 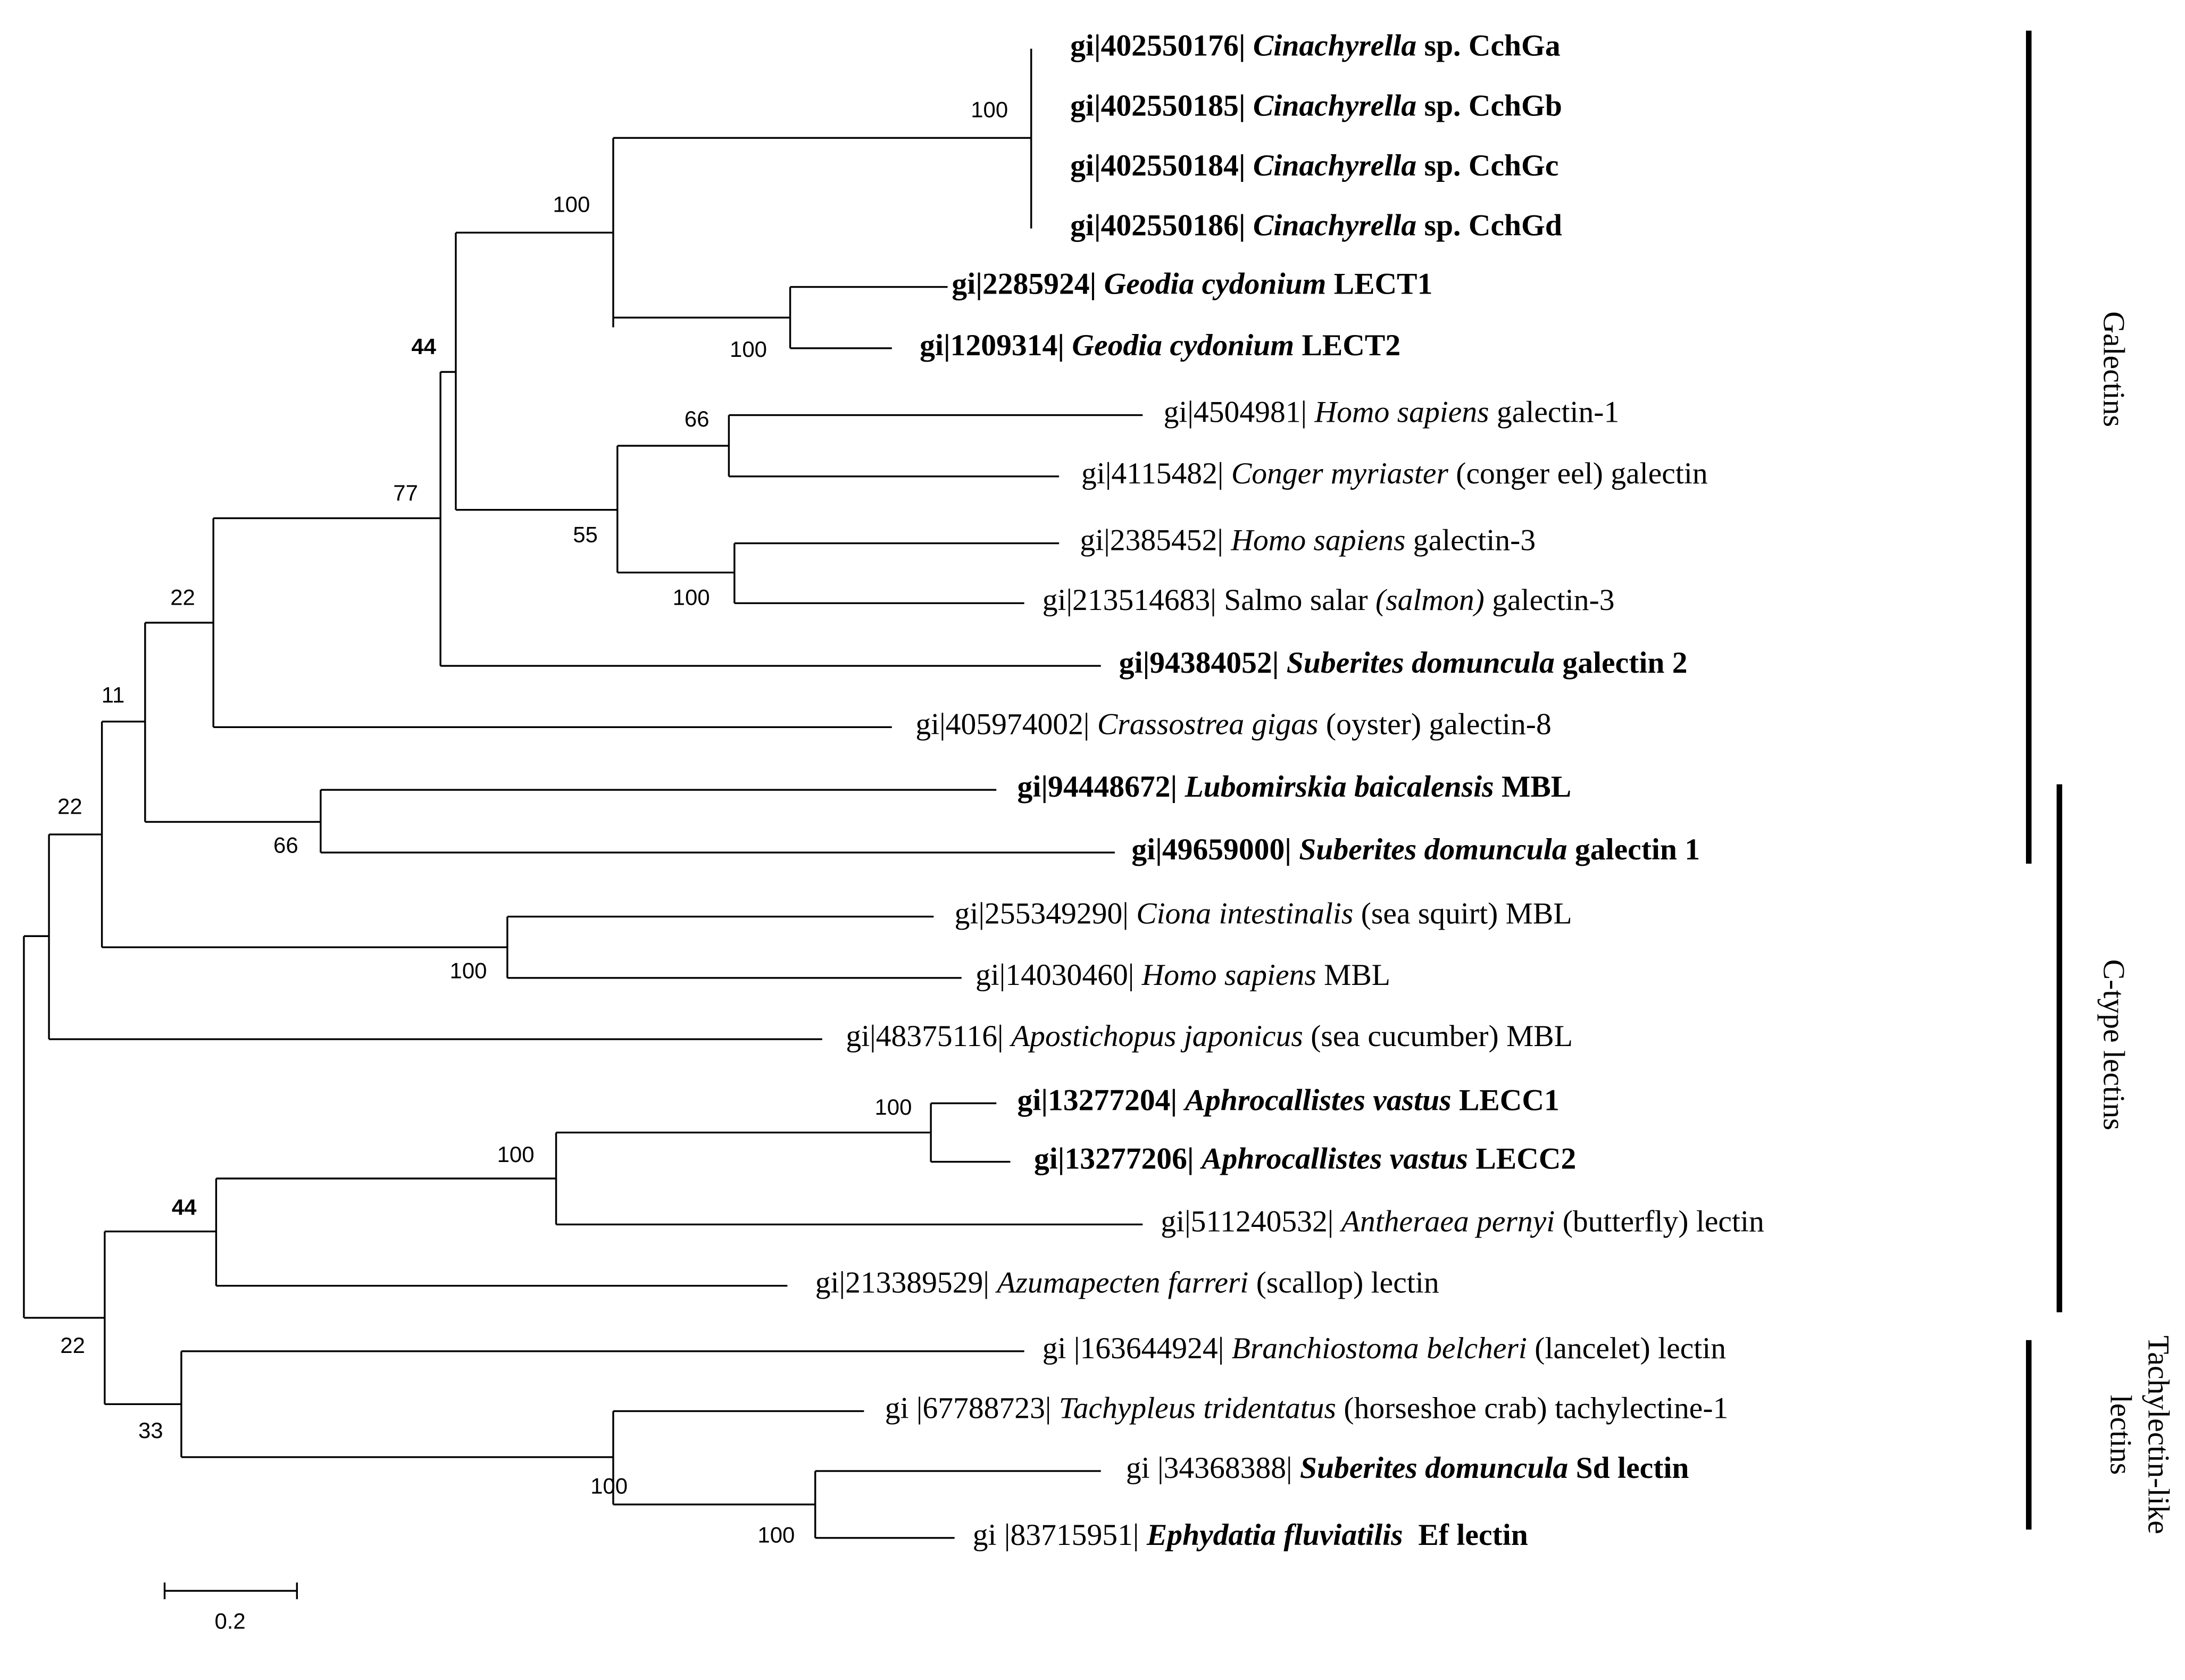 What do you see at coordinates (2114, 1045) in the screenshot?
I see `clade-label: C-type lectins` at bounding box center [2114, 1045].